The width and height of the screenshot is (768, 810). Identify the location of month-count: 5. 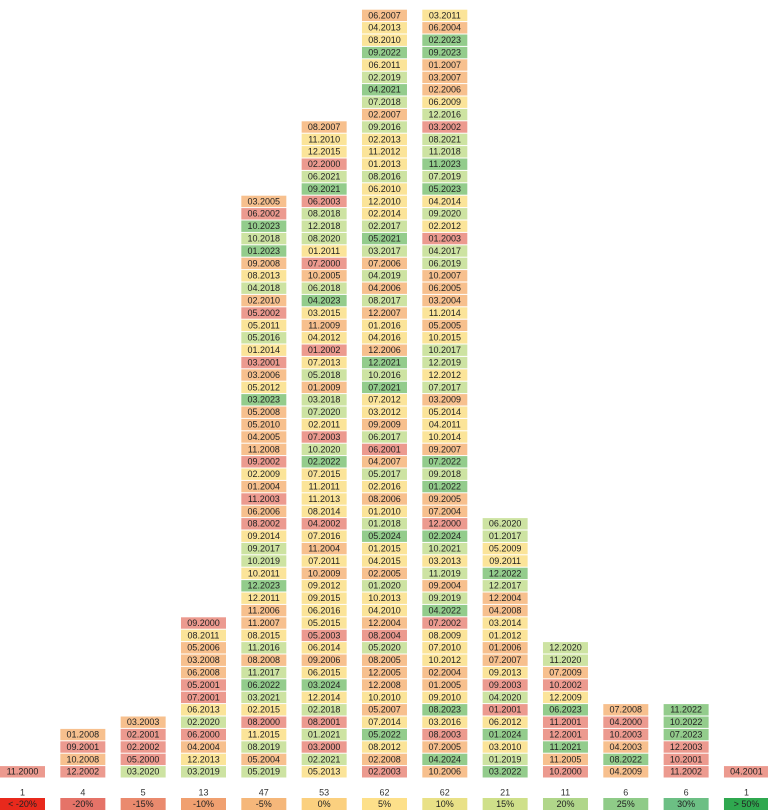
(143, 792).